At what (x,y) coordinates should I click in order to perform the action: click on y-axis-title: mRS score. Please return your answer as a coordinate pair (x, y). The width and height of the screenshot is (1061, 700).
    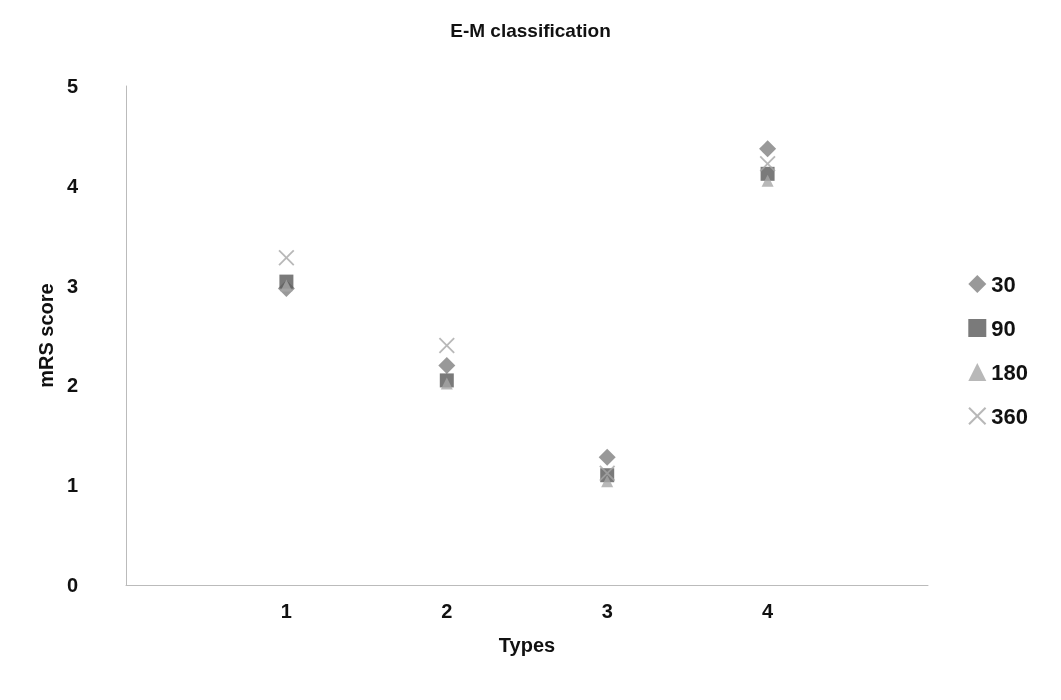
    Looking at the image, I should click on (45, 335).